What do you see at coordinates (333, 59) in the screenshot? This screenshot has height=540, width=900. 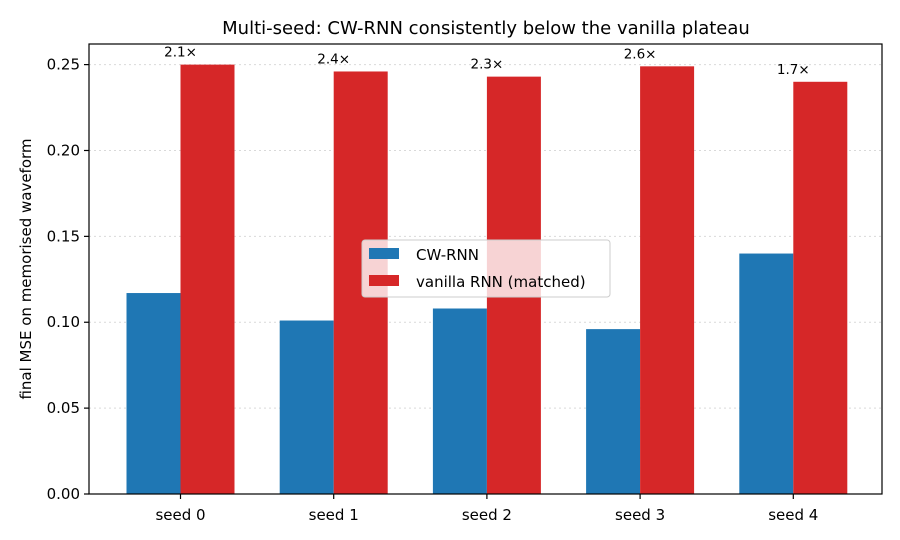 I see `bar-ratio-label: 2.4×` at bounding box center [333, 59].